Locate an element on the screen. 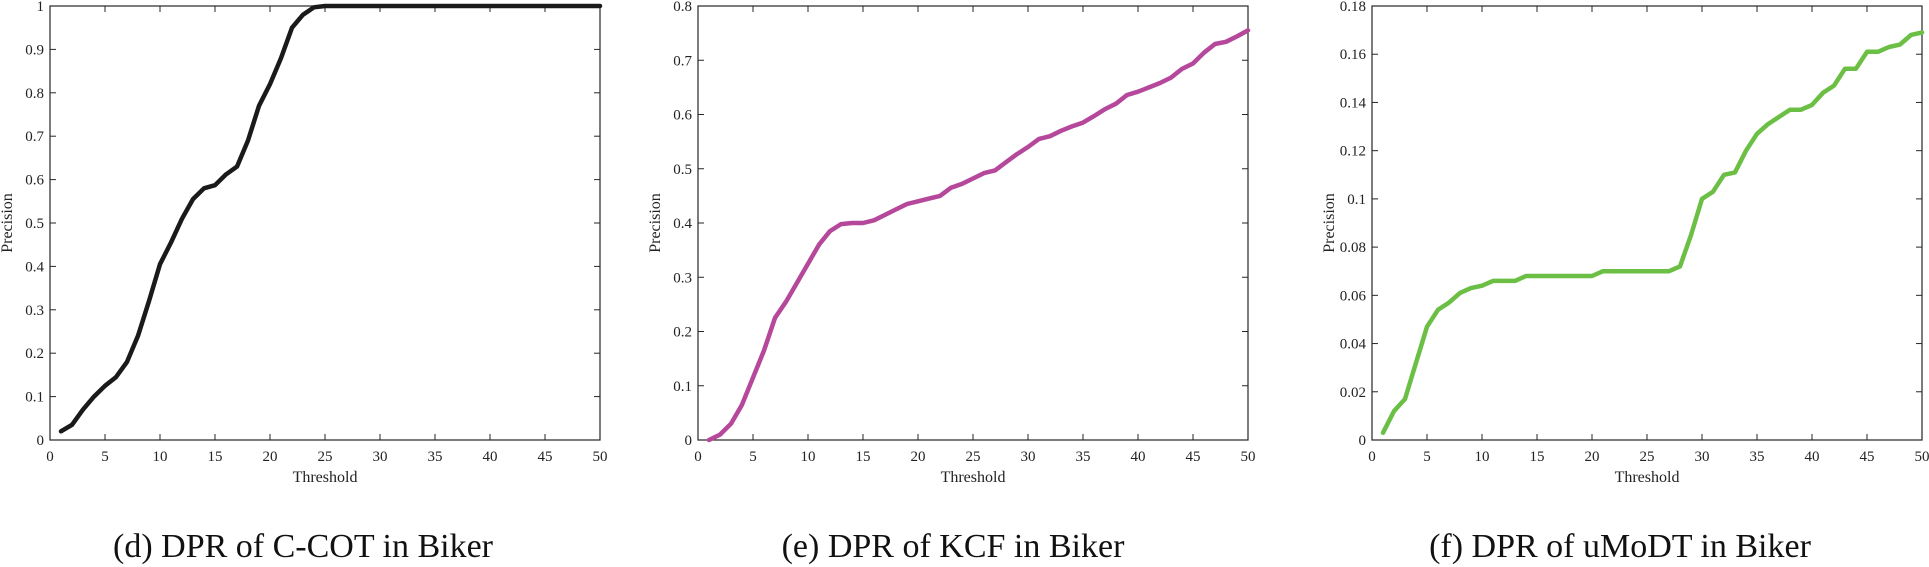  figure-caption: (e) DPR of KCF in Biker is located at coordinates (954, 546).